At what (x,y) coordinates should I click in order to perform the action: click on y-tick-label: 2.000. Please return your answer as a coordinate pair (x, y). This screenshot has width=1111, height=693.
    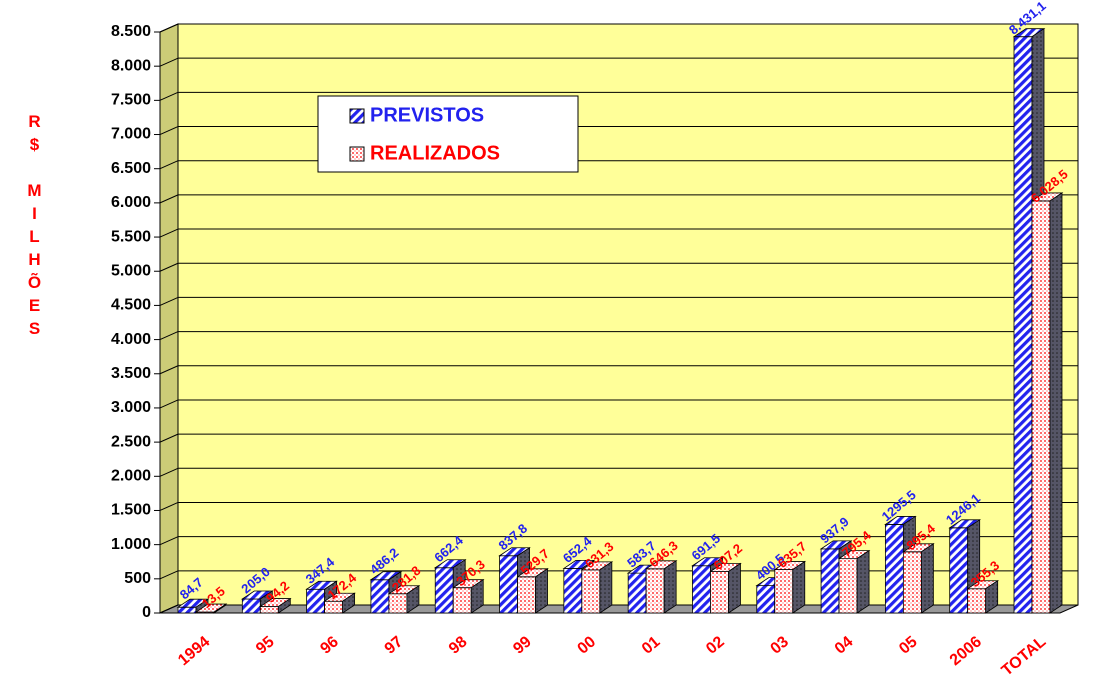
    Looking at the image, I should click on (131, 476).